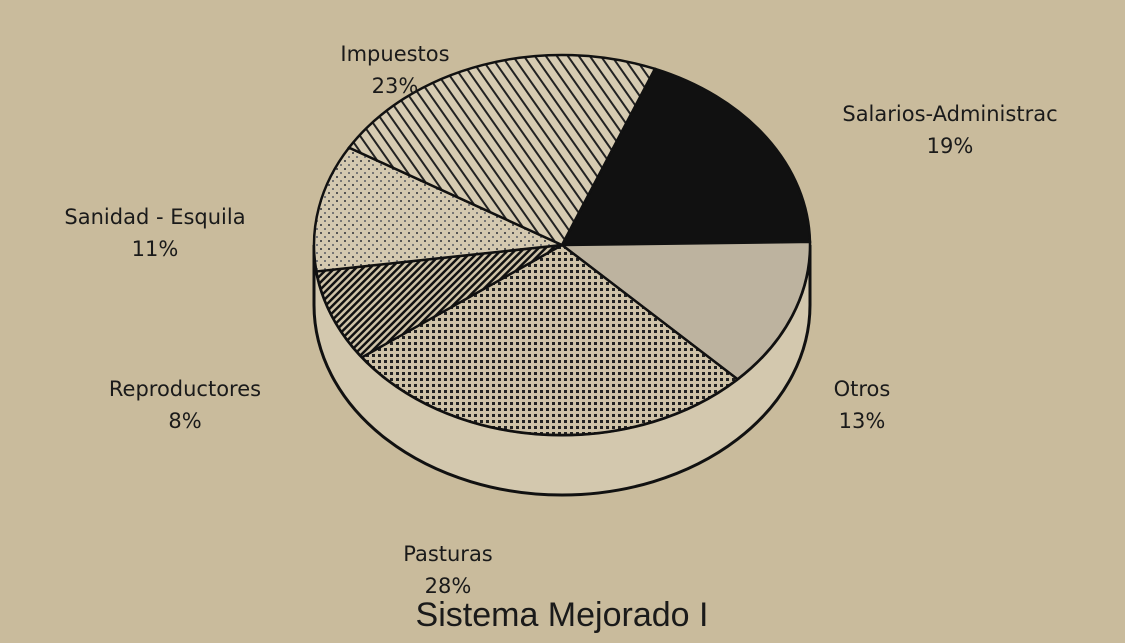 This screenshot has height=643, width=1125. I want to click on slice-label: Impuestos, so click(394, 54).